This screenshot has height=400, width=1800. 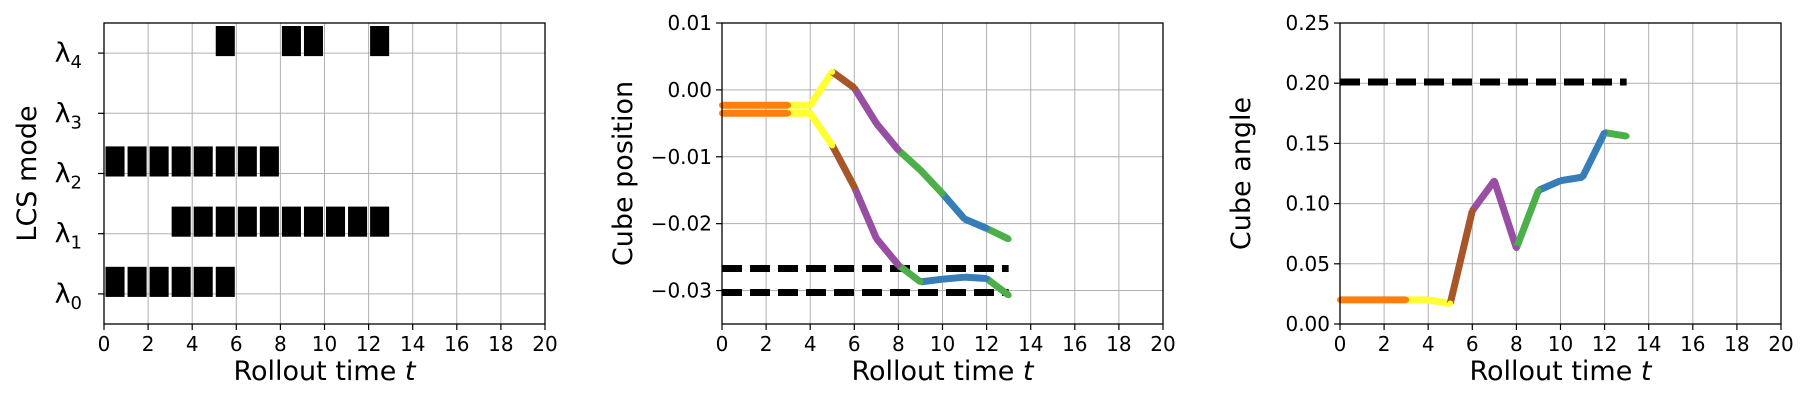 I want to click on y-tick-label: λ2, so click(x=68, y=176).